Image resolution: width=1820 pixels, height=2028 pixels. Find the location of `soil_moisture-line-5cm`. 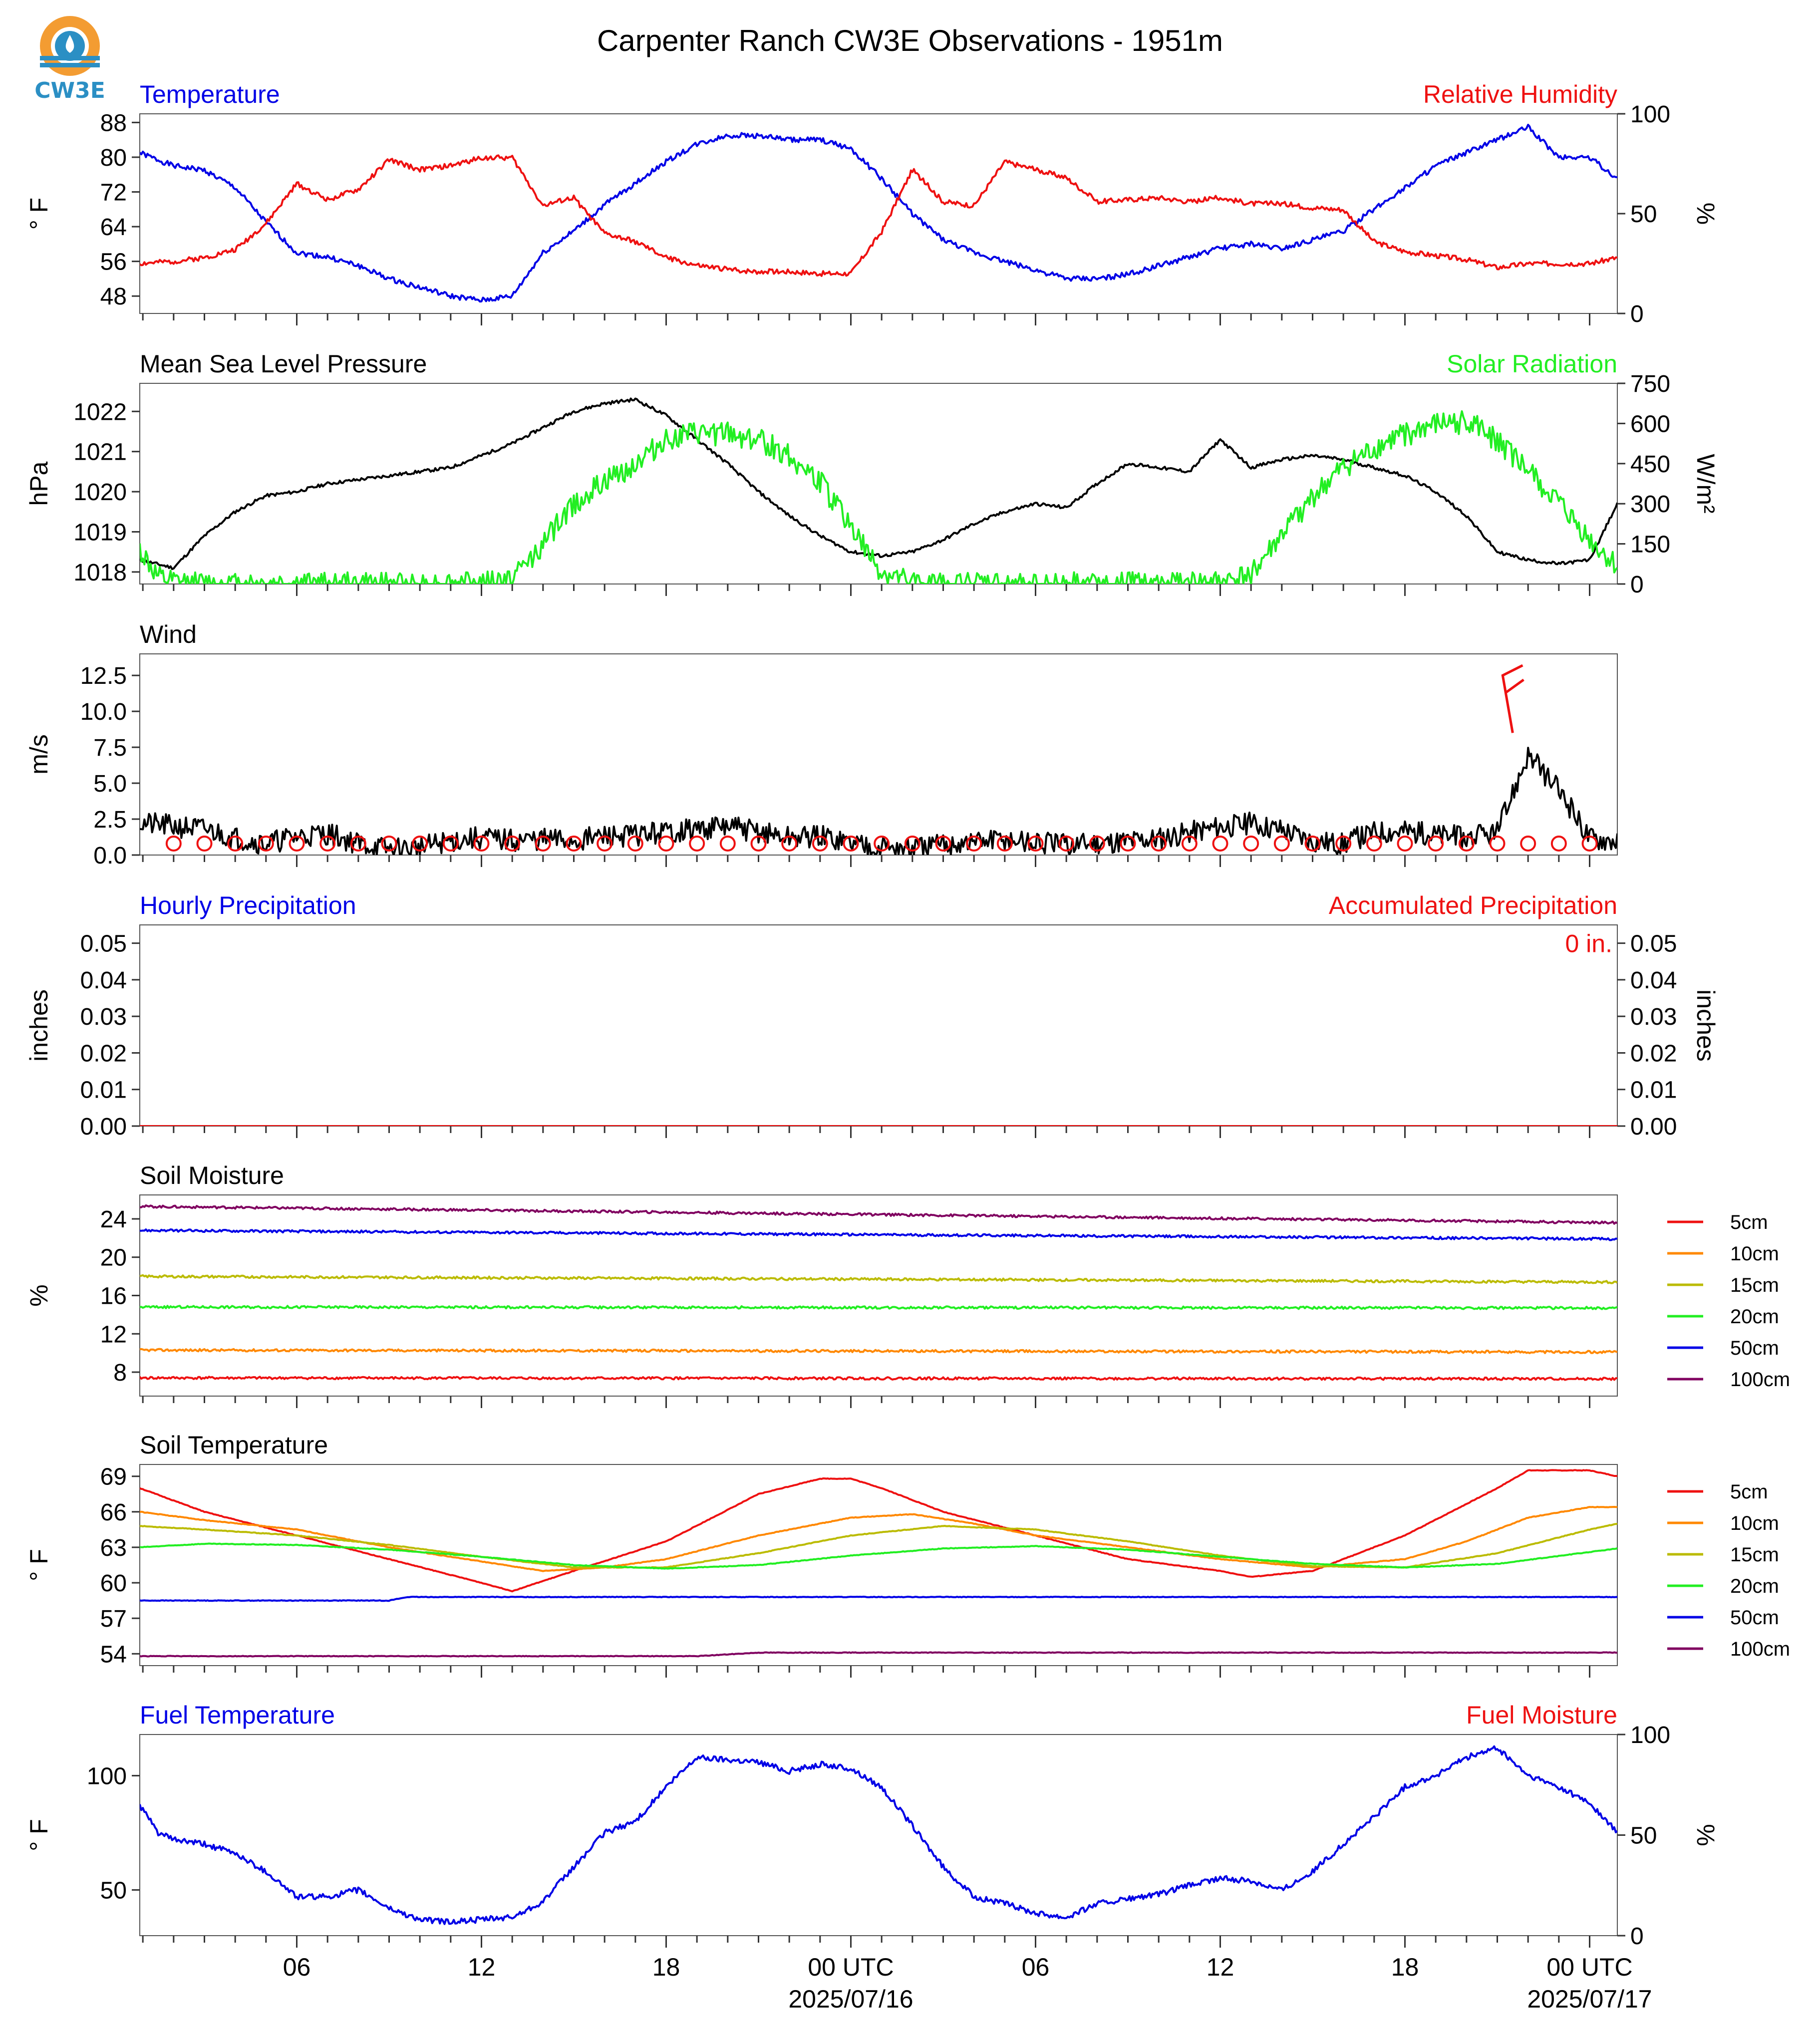

soil_moisture-line-5cm is located at coordinates (878, 1378).